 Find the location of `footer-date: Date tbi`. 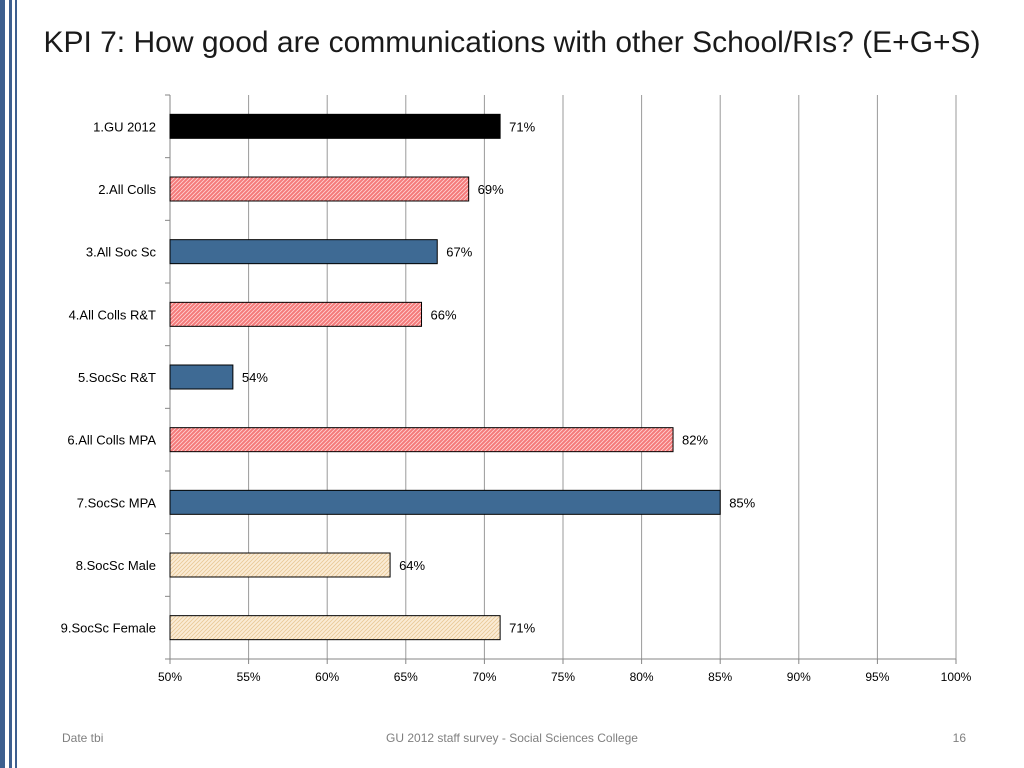

footer-date: Date tbi is located at coordinates (83, 738).